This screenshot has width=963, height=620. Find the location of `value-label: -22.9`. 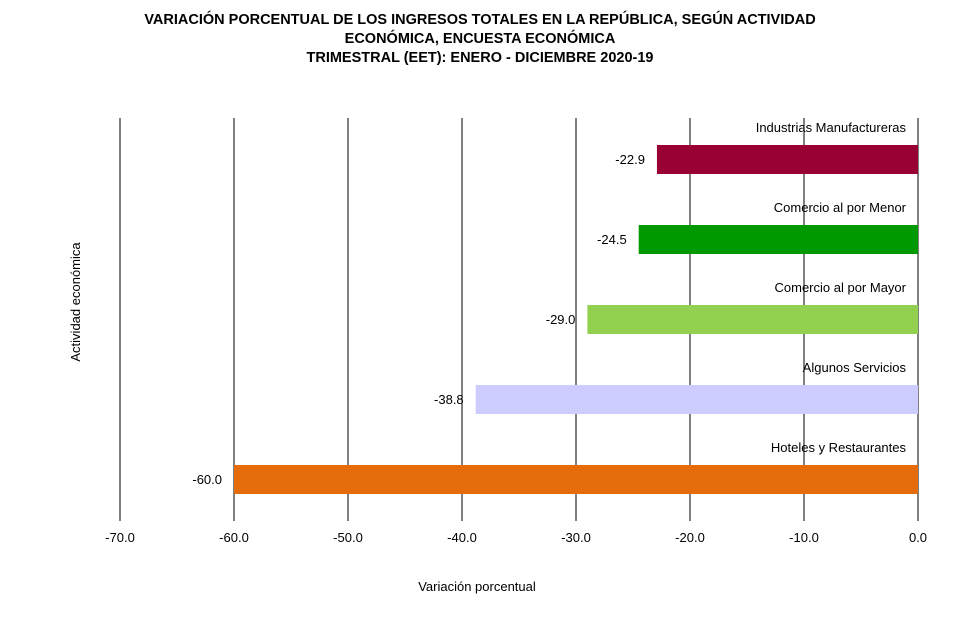

value-label: -22.9 is located at coordinates (630, 159).